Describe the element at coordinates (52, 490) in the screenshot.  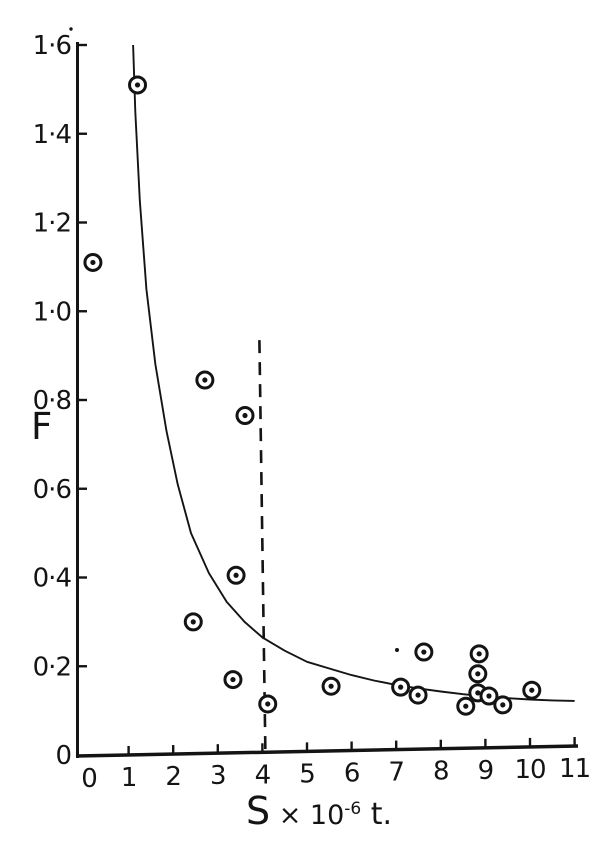
I see `y-tick-label: 0·6` at that location.